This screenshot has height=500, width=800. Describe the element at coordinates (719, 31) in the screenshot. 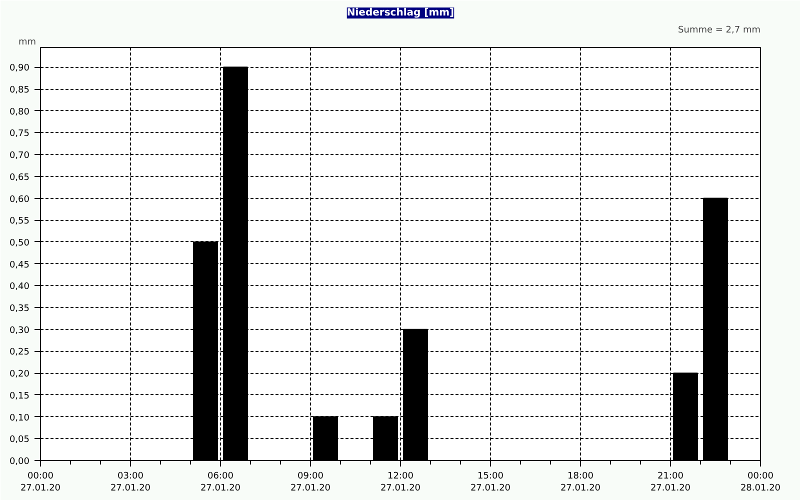

I see `text: Summe = 2,7 mm` at that location.